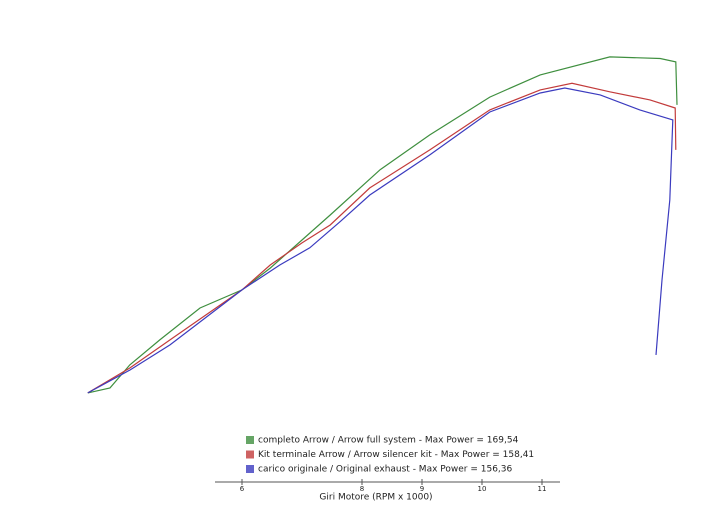 The width and height of the screenshot is (720, 529). Describe the element at coordinates (482, 489) in the screenshot. I see `x-tick-label: 10` at that location.